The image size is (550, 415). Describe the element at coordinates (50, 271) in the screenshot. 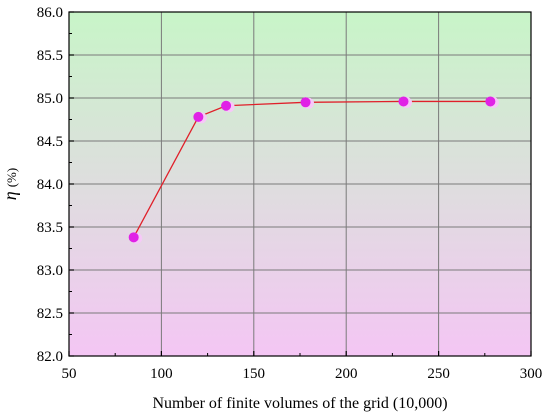

I see `y-tick-label: 83.0` at that location.